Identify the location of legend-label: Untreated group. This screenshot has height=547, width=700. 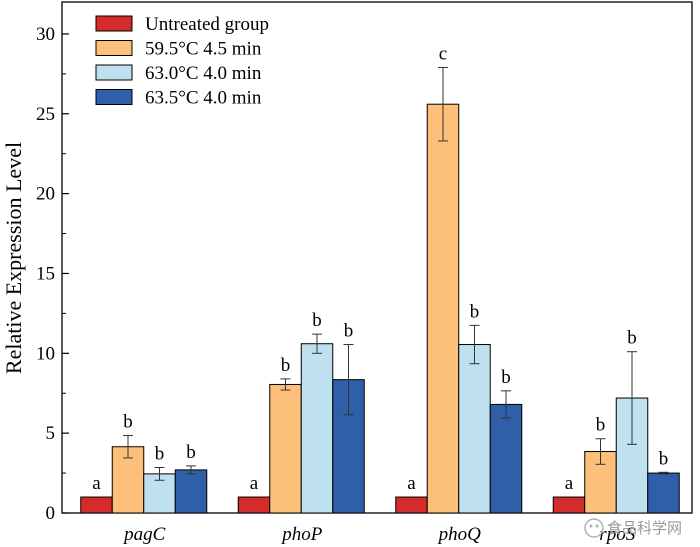
(207, 24).